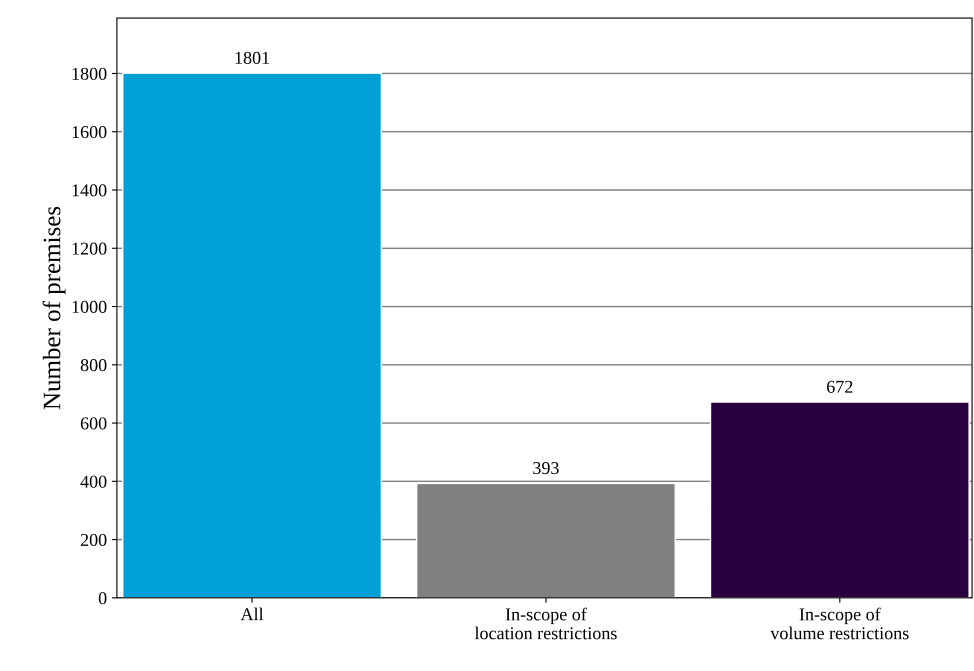  I want to click on y-axis-title: Number of premises, so click(54, 308).